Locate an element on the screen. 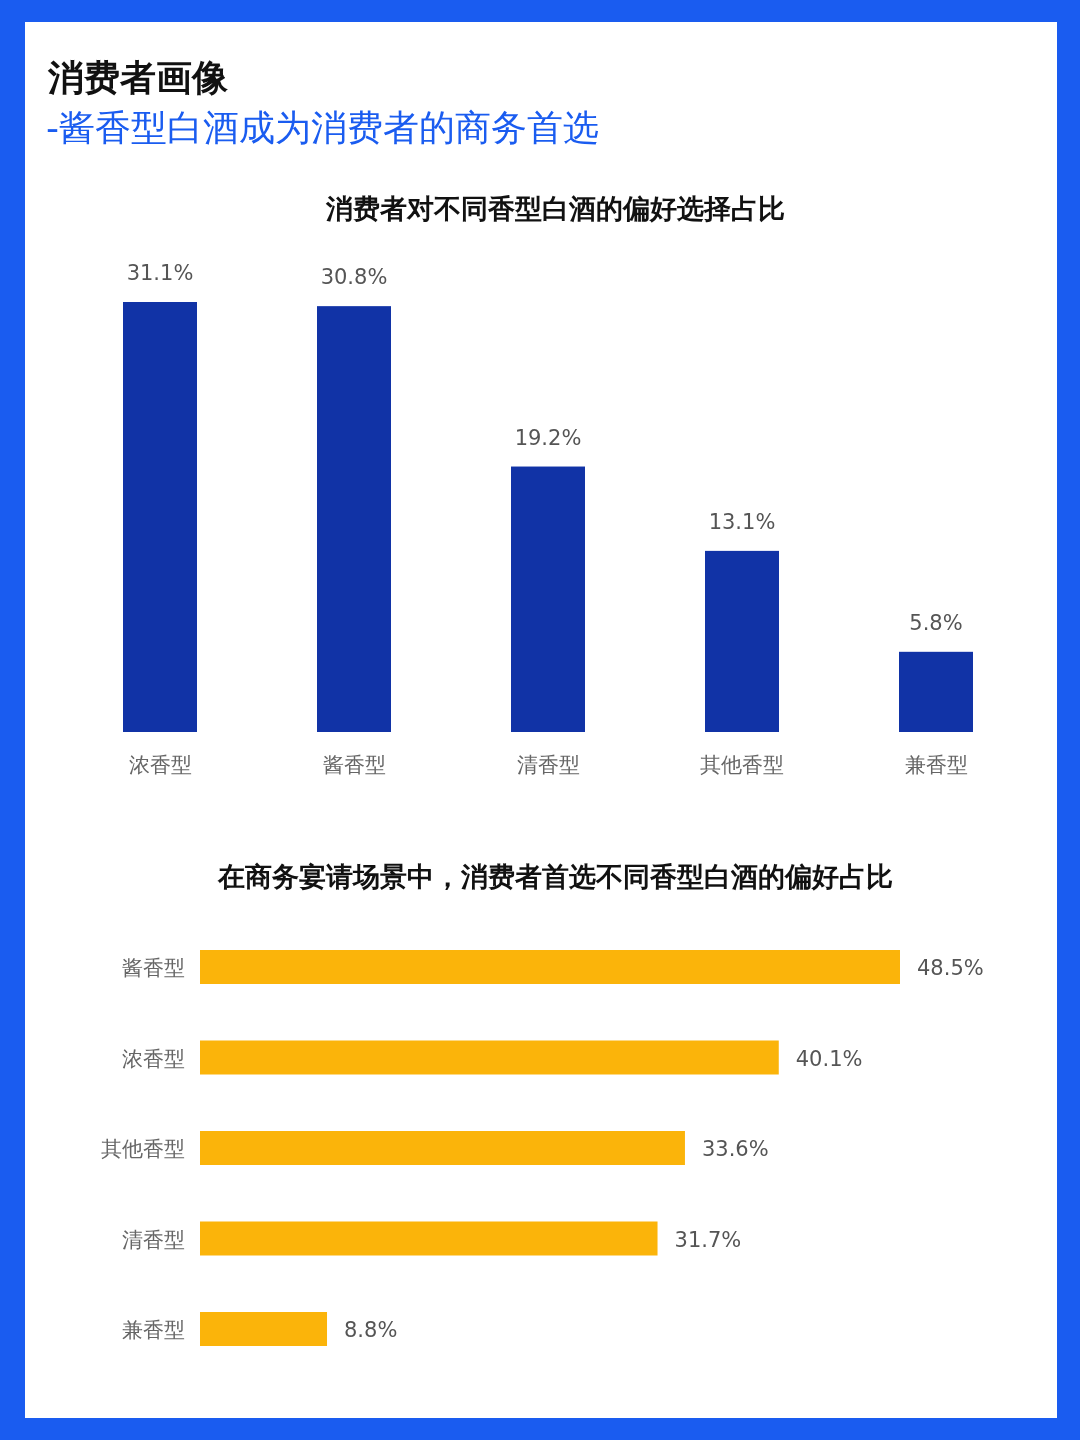  data-label: 40.1% is located at coordinates (829, 1058).